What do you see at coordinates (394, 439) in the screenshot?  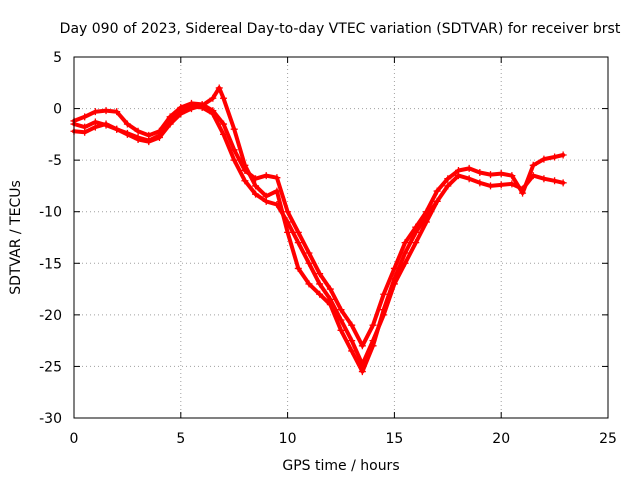 I see `x-tick-label: 15` at bounding box center [394, 439].